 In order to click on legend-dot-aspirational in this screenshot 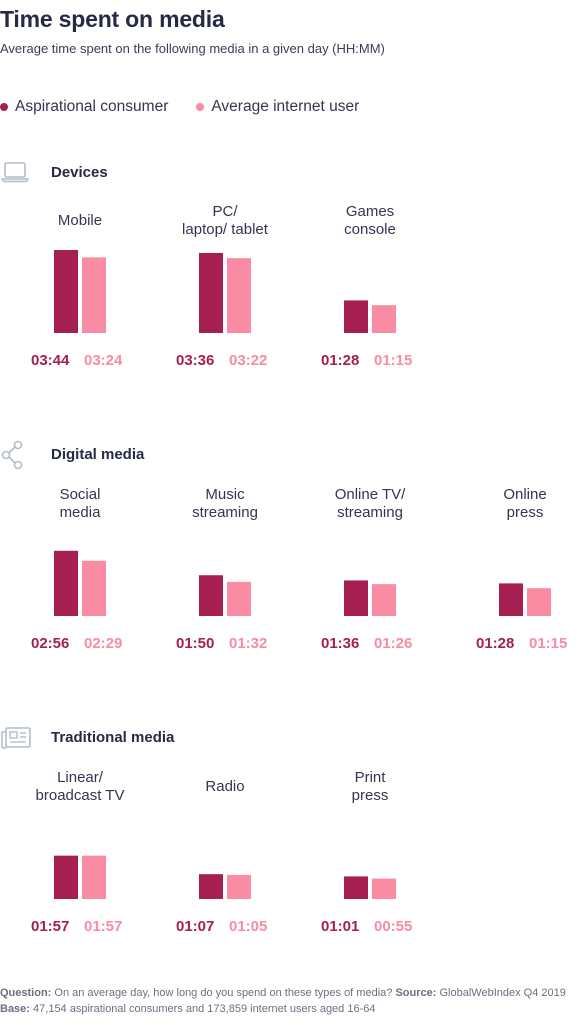, I will do `click(4, 107)`.